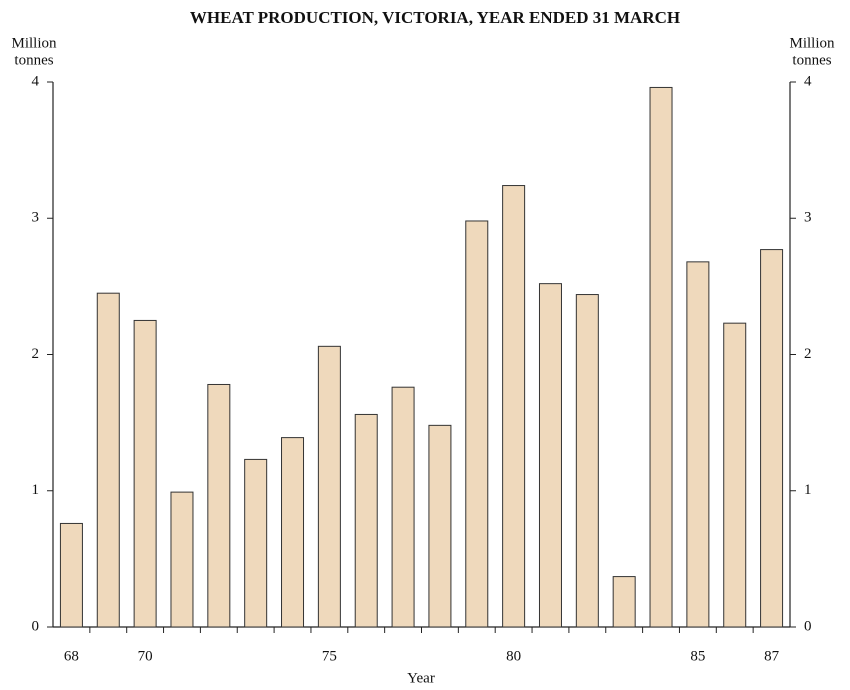  What do you see at coordinates (36, 81) in the screenshot?
I see `y-tick-label: 4` at bounding box center [36, 81].